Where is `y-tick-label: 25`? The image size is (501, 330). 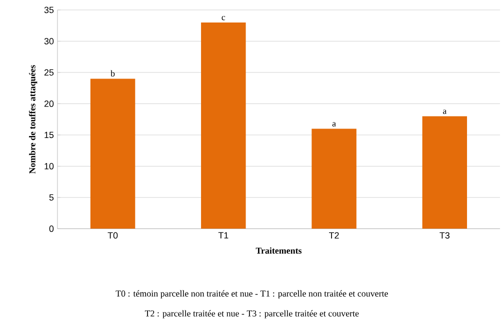 y-tick-label: 25 is located at coordinates (49, 72).